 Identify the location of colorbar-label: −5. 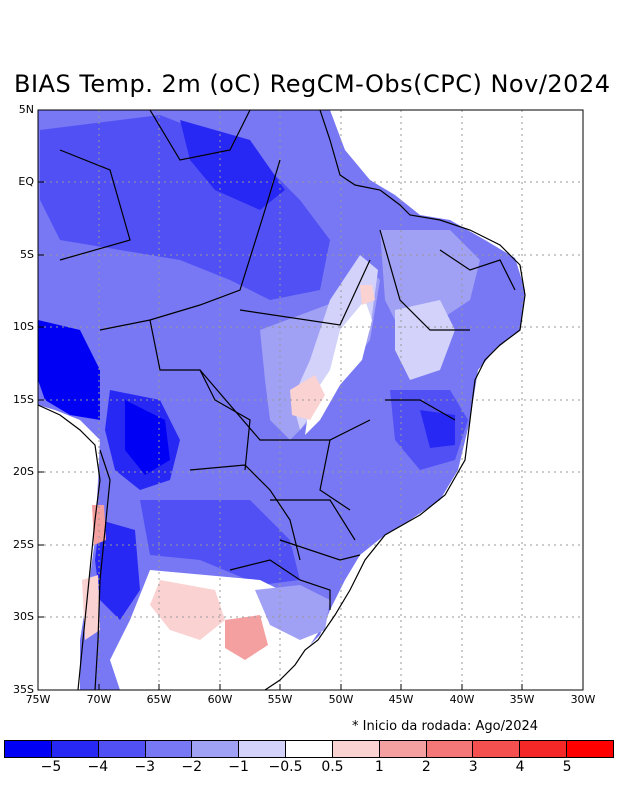
(51, 767).